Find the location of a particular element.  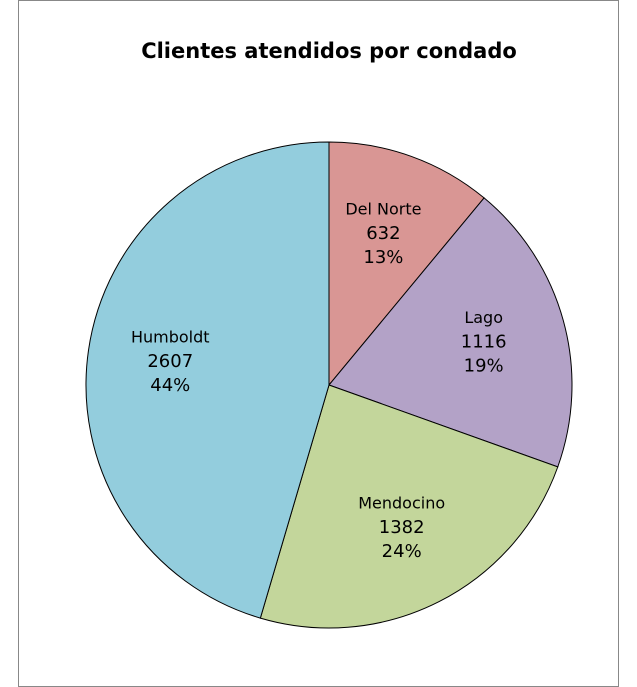

slice-label: Humboldt is located at coordinates (170, 337).